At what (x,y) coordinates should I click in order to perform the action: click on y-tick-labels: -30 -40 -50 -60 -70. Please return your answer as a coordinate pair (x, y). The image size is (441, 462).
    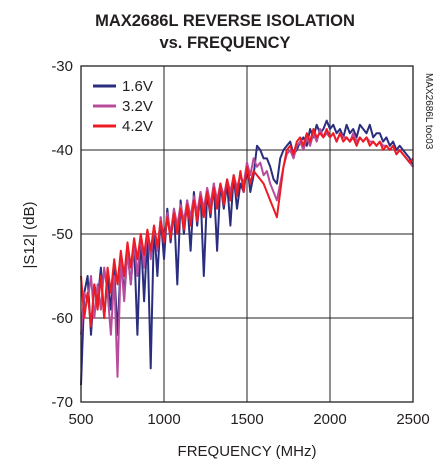
    Looking at the image, I should click on (62, 234).